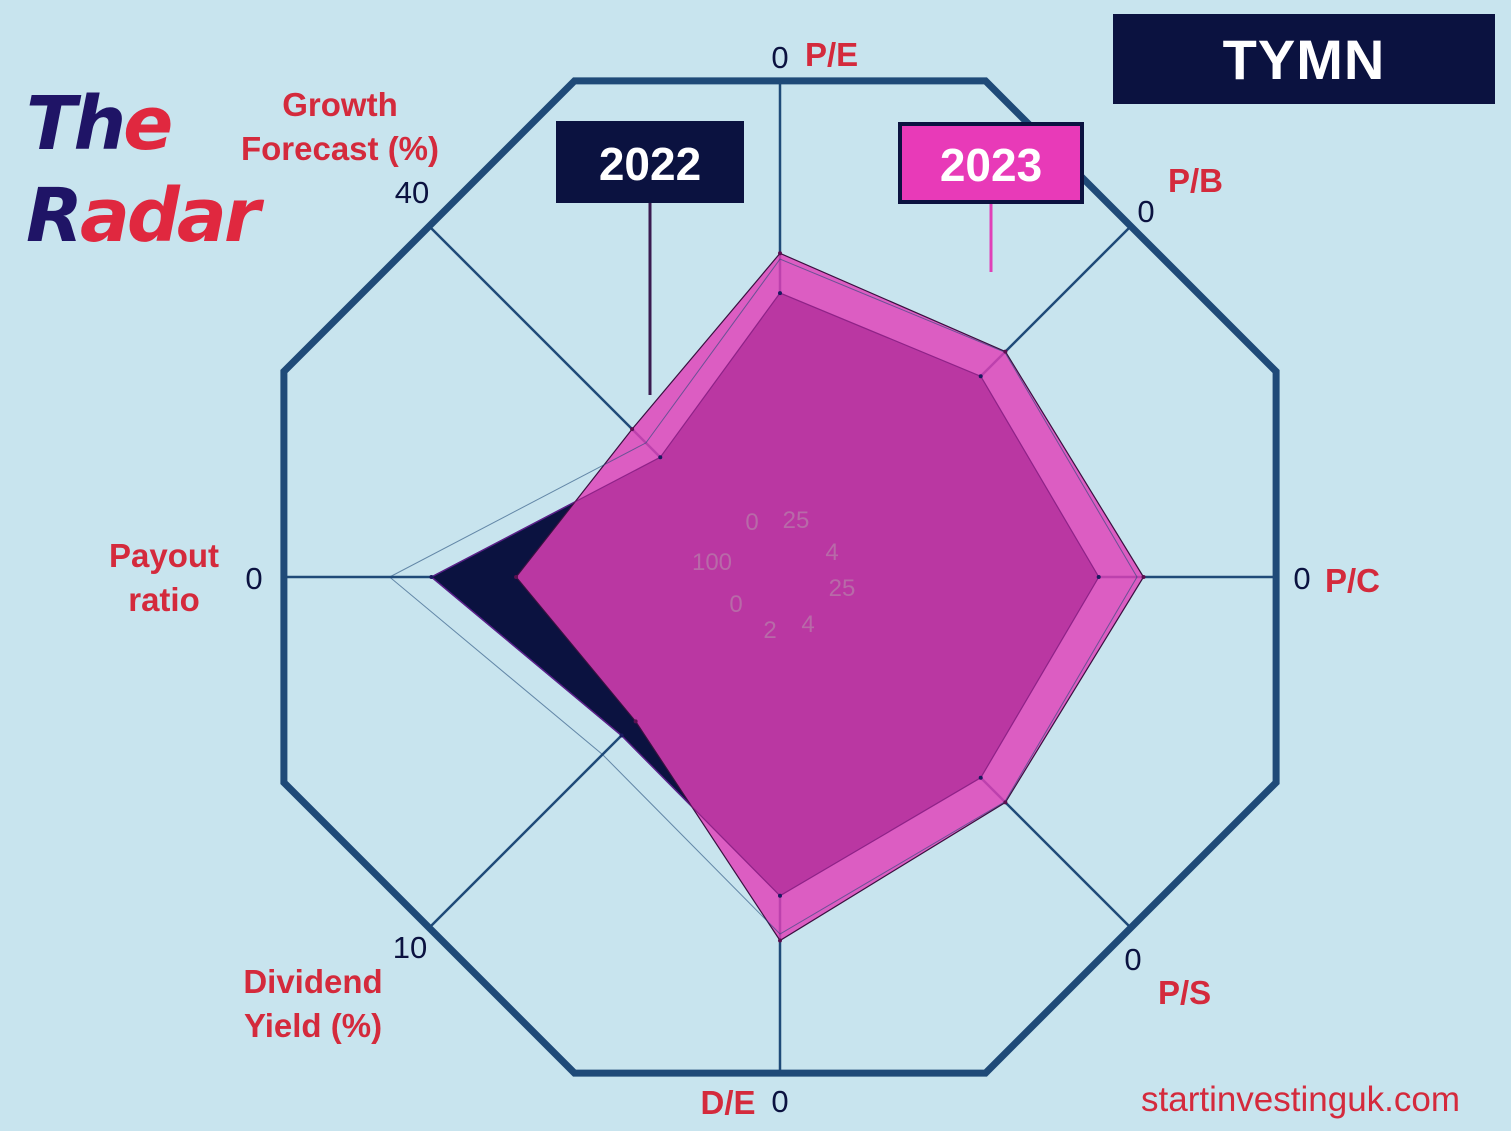 The image size is (1511, 1131). I want to click on legend-2022-box, so click(650, 162).